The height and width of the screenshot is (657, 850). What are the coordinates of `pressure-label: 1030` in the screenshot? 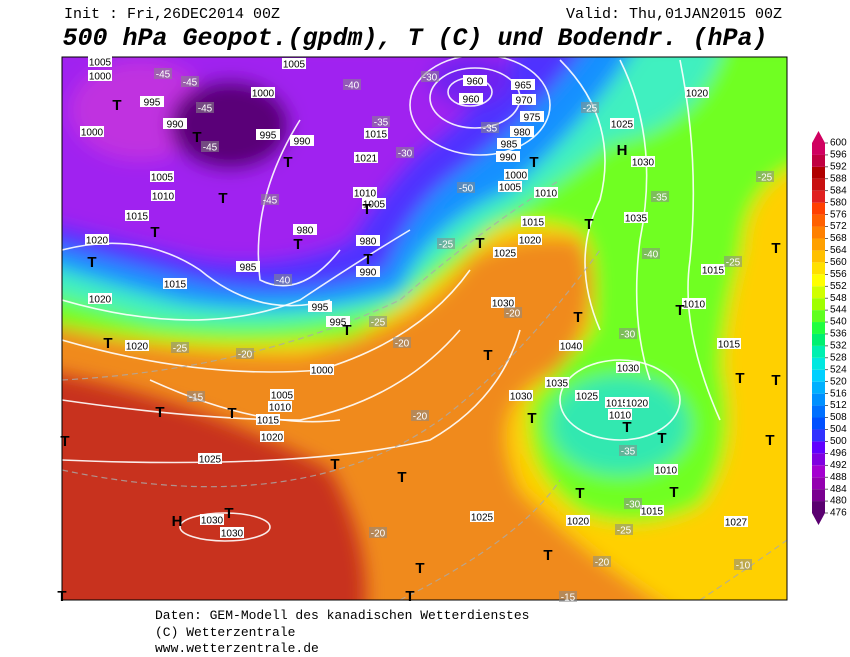 It's located at (232, 533).